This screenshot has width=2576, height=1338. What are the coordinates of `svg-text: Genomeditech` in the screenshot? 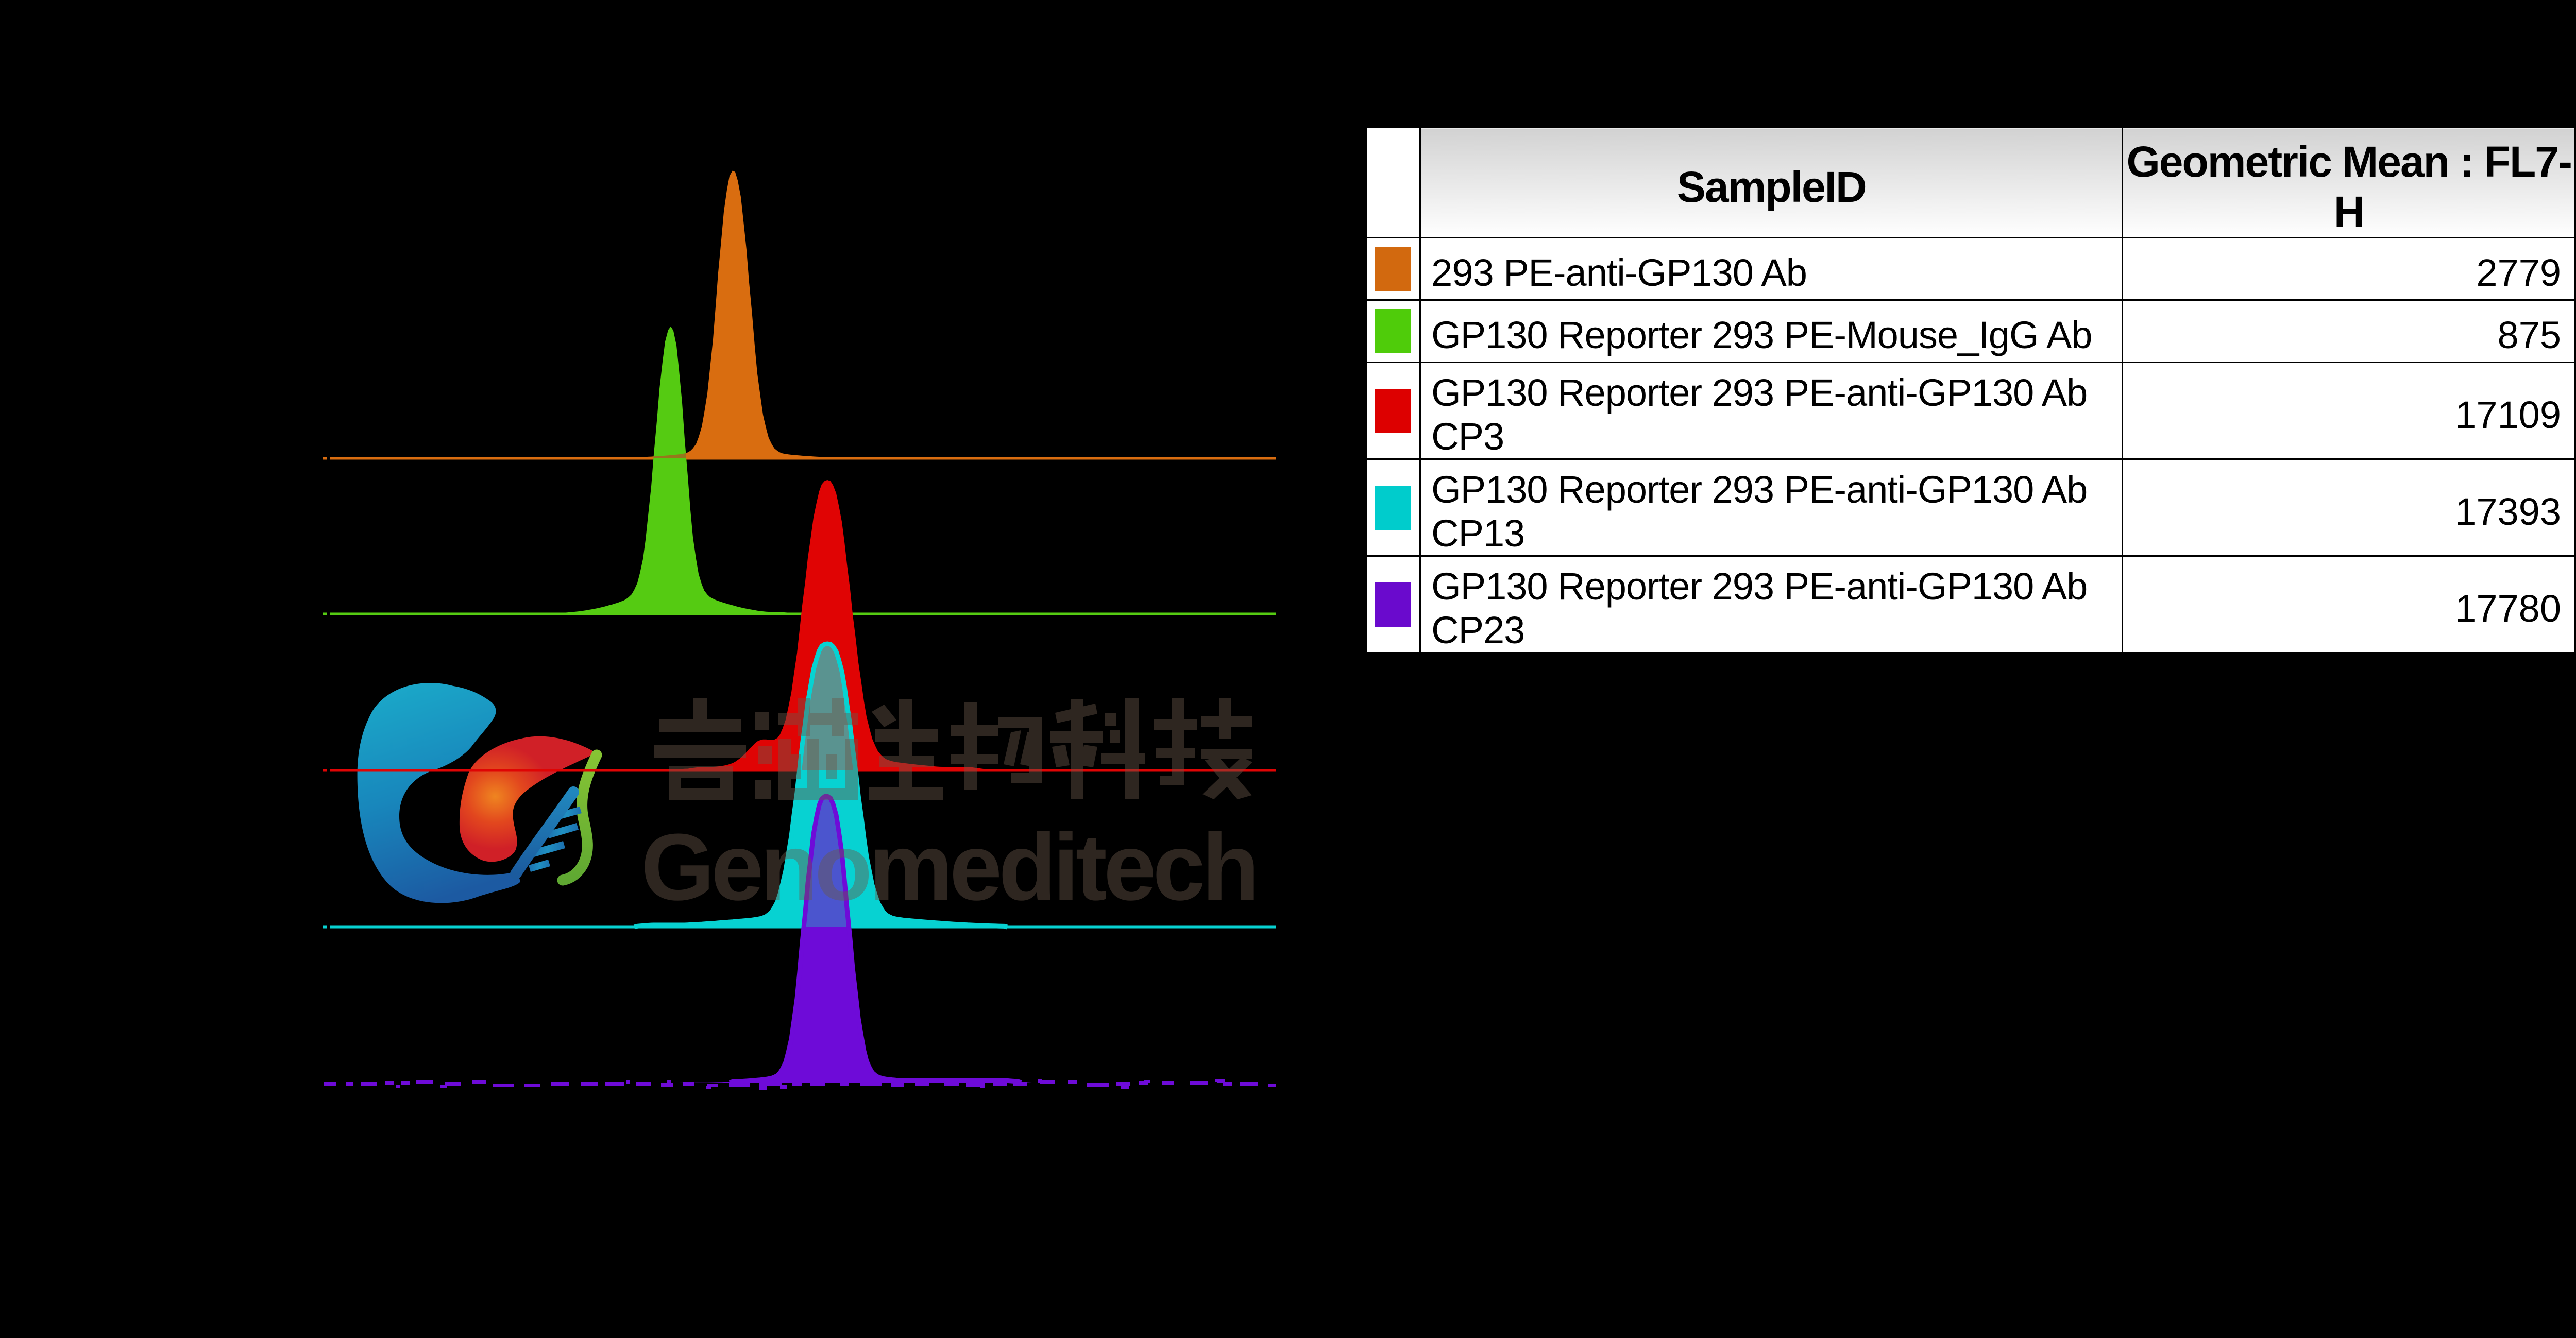 It's located at (948, 867).